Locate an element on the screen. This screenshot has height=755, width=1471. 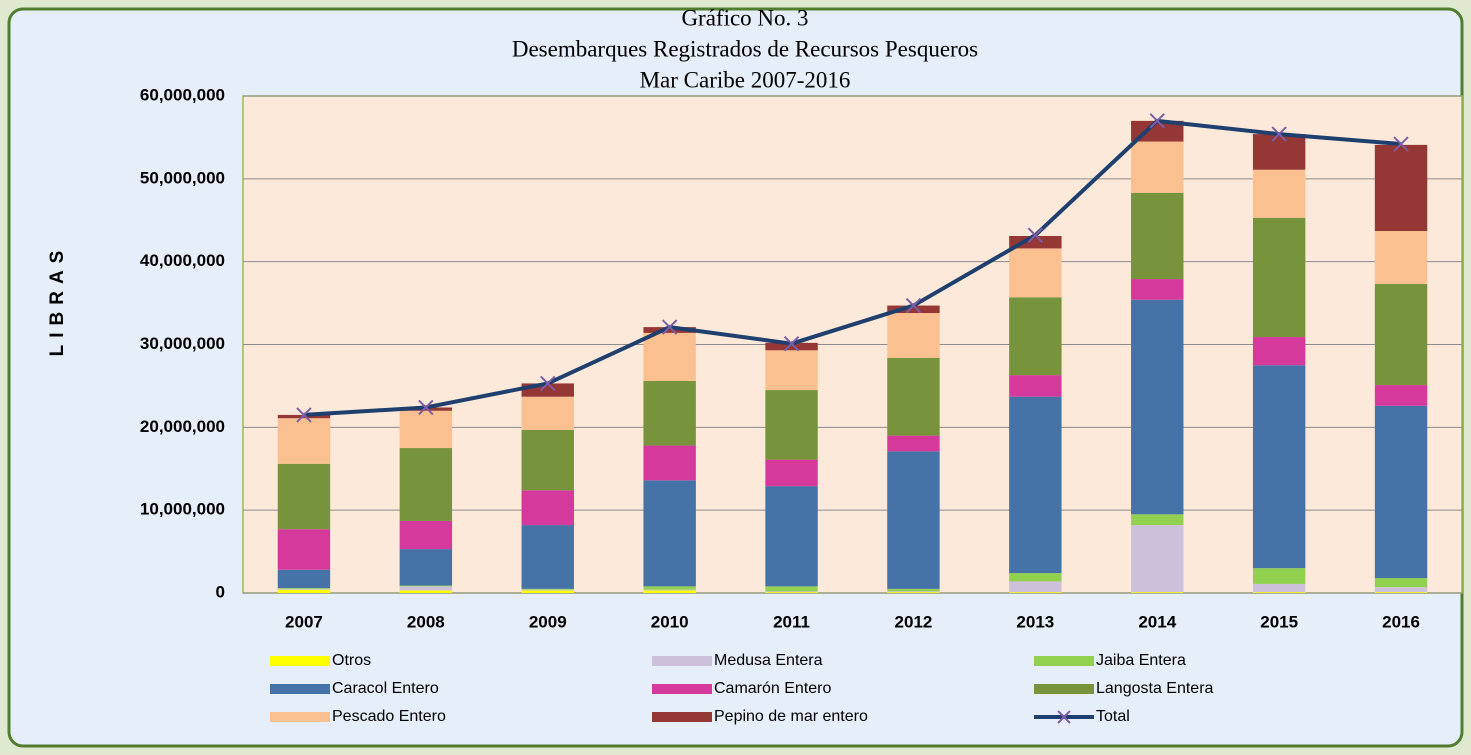
y-axis-label: LIBRAS is located at coordinates (57, 300).